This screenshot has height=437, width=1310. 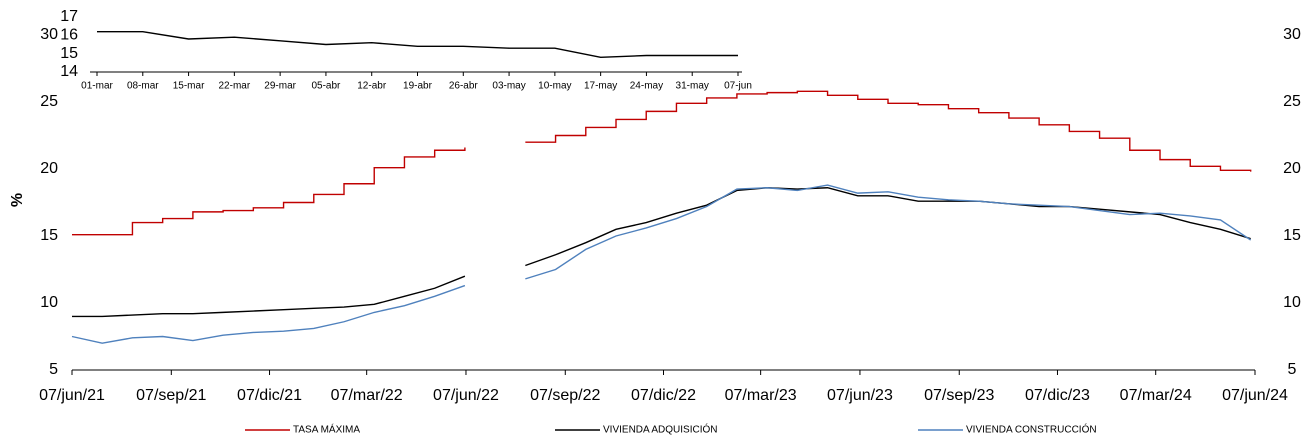 What do you see at coordinates (1156, 395) in the screenshot?
I see `x-tick-label: 07/mar/24` at bounding box center [1156, 395].